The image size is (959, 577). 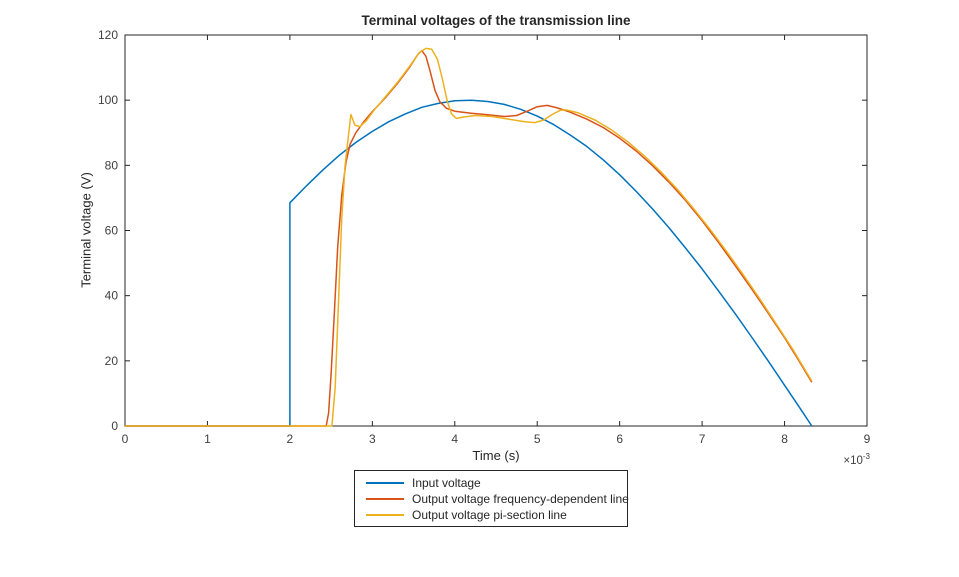 What do you see at coordinates (114, 426) in the screenshot?
I see `y-axis-tick-label: 0` at bounding box center [114, 426].